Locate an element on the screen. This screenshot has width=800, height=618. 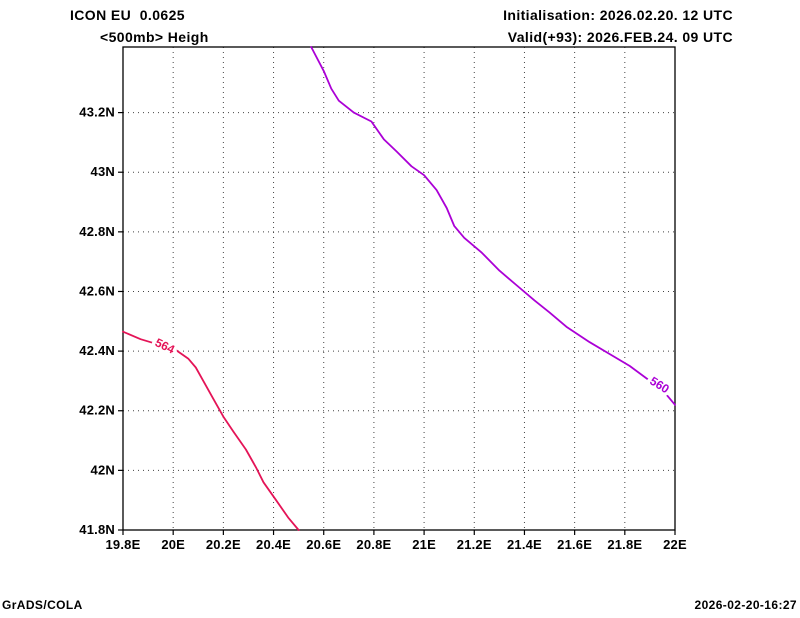
y-tick-label: 42.8N is located at coordinates (97, 231).